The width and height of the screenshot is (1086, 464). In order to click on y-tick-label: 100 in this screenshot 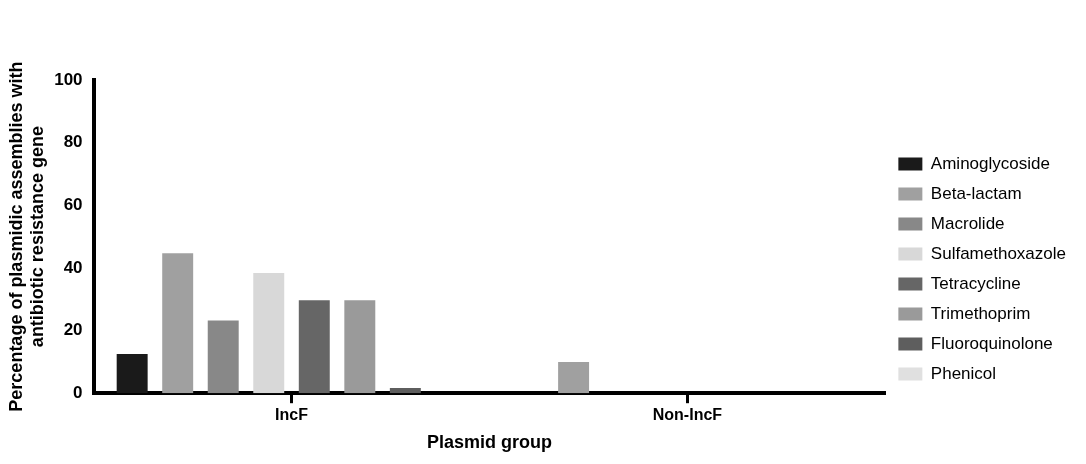, I will do `click(68, 79)`.